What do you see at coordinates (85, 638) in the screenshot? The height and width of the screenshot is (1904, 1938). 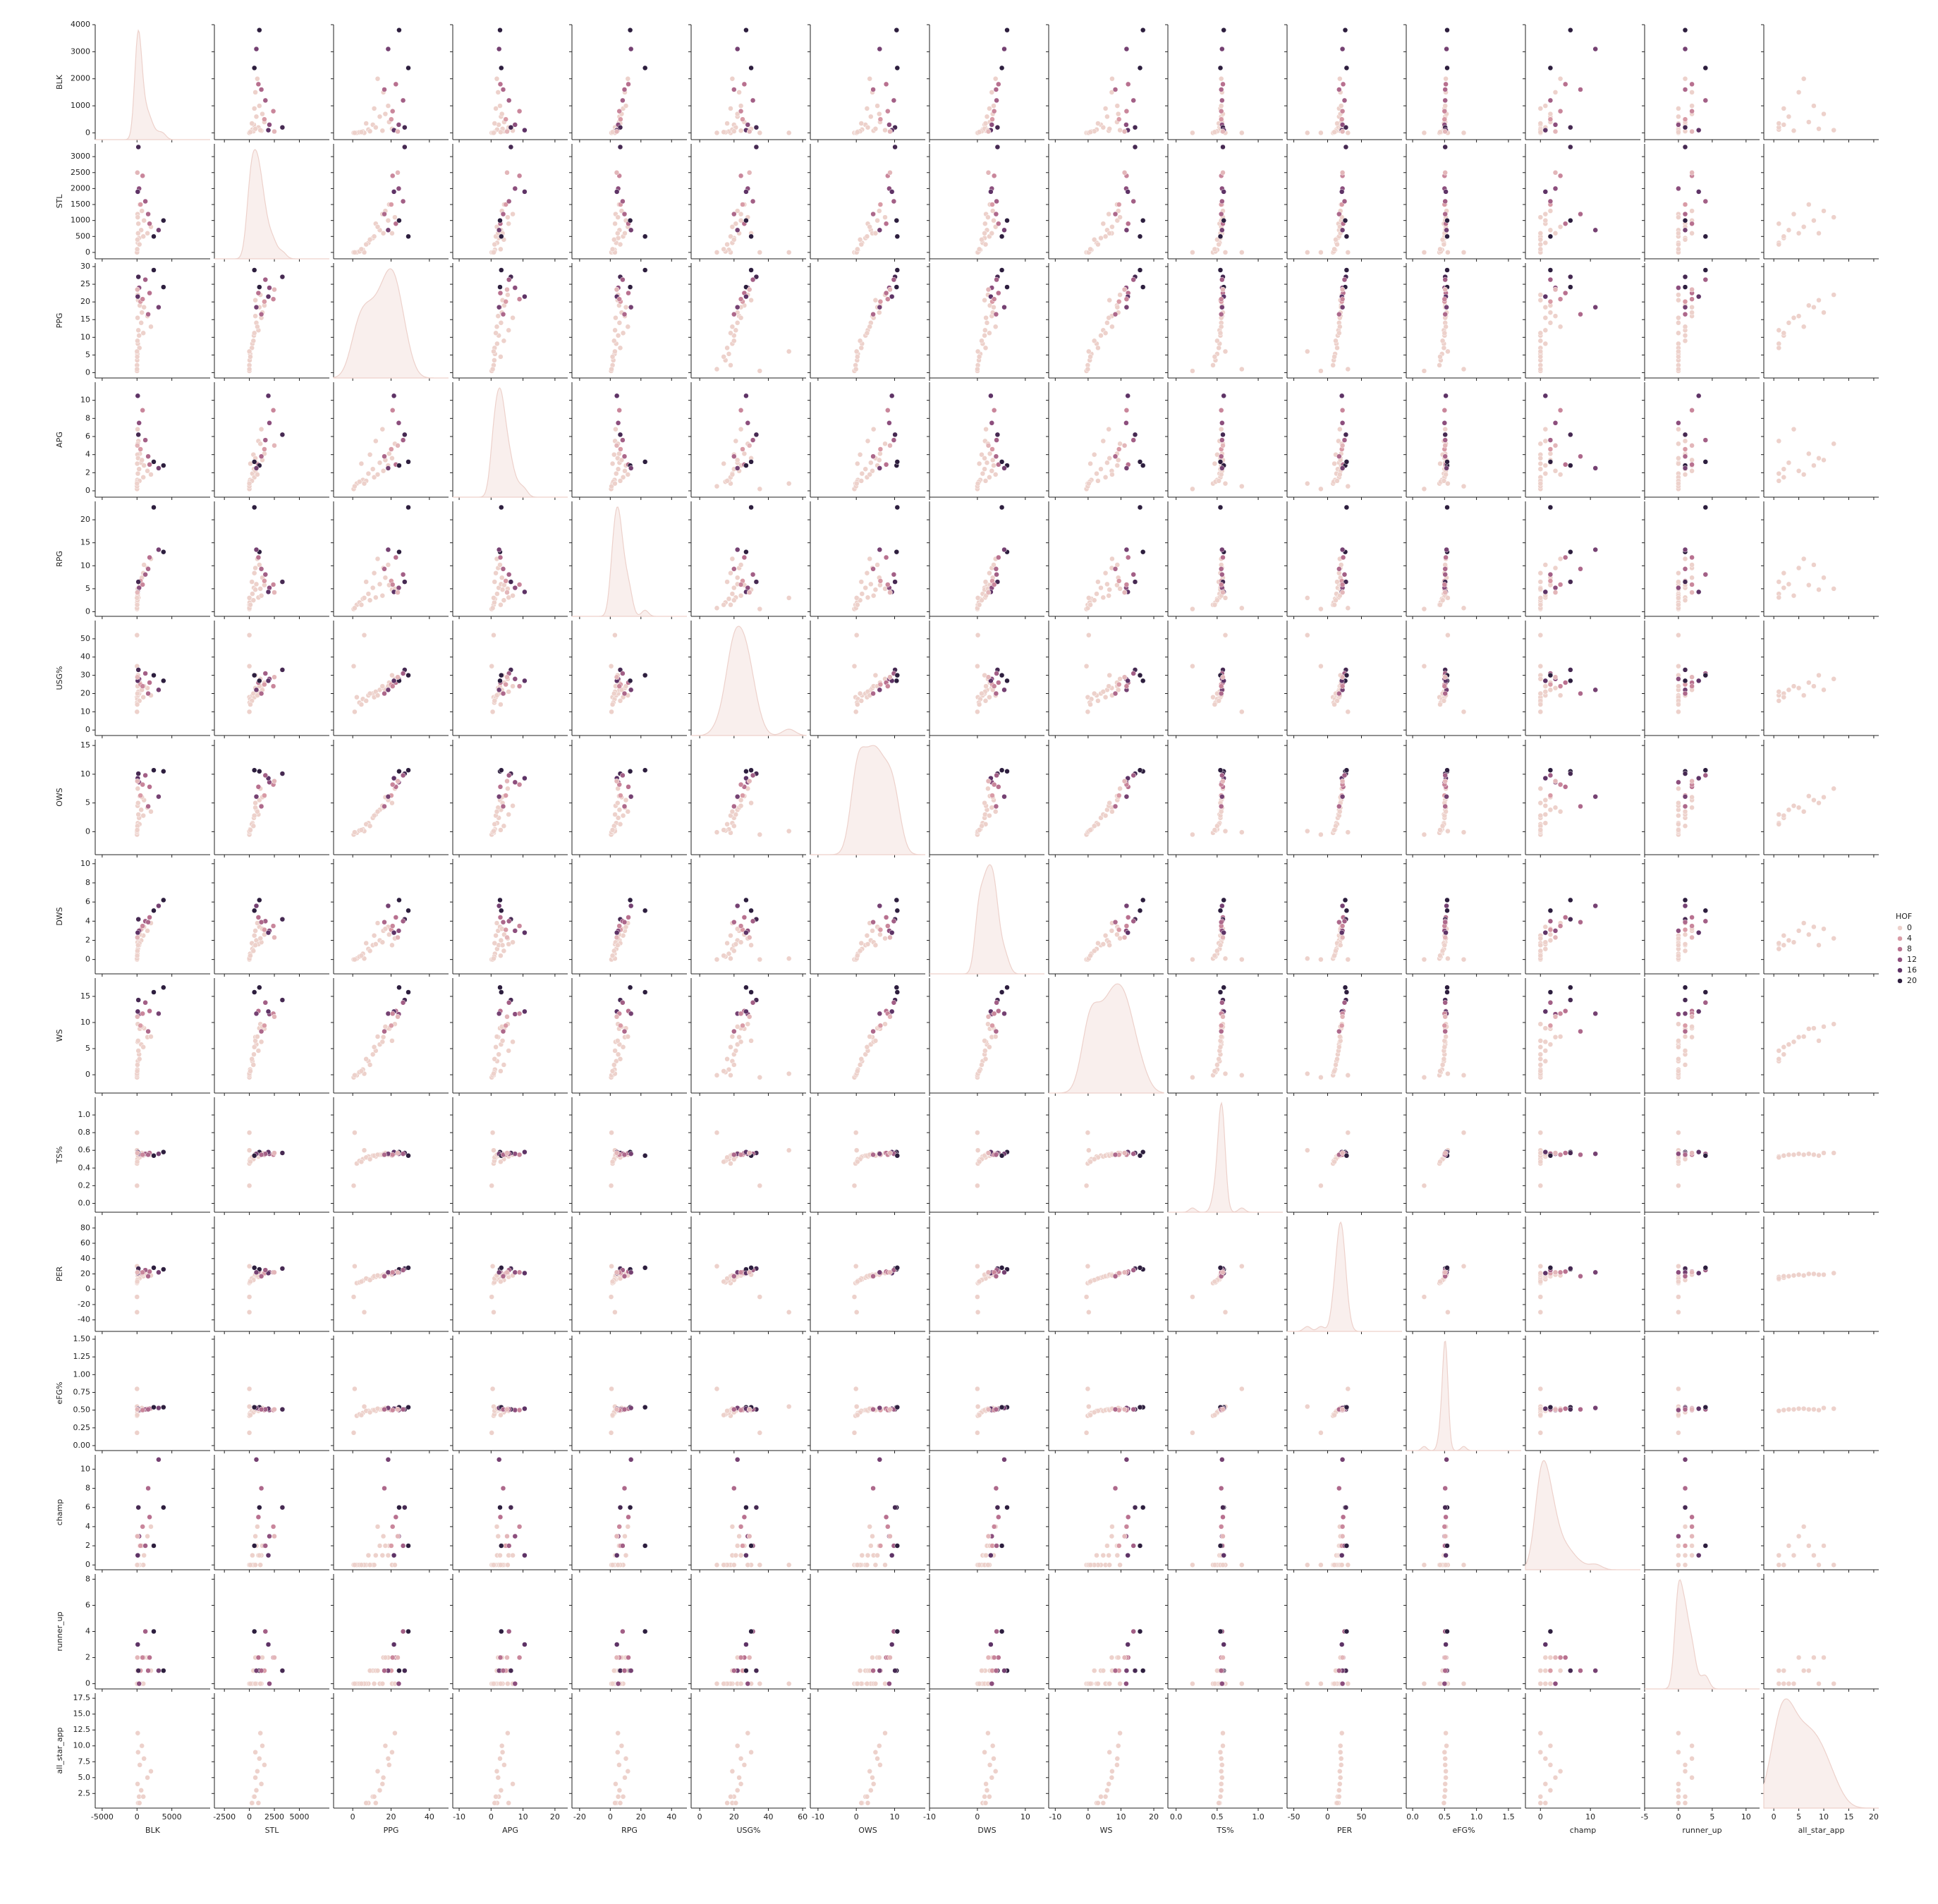 I see `y-tick-label: 50` at bounding box center [85, 638].